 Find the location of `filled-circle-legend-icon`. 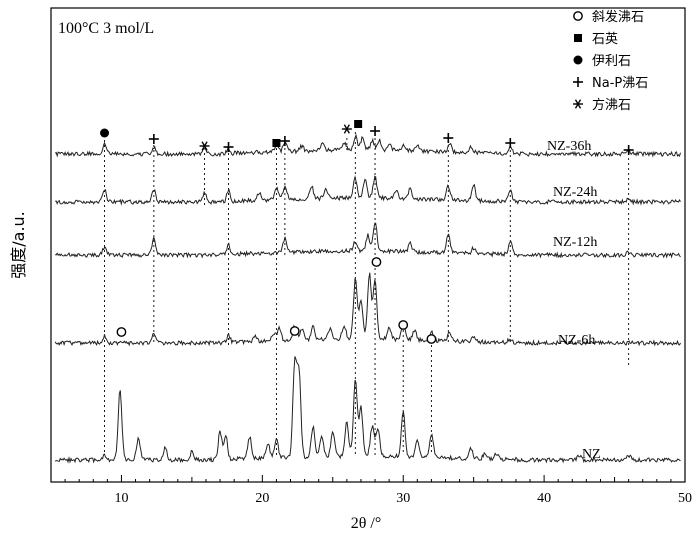

filled-circle-legend-icon is located at coordinates (578, 60).